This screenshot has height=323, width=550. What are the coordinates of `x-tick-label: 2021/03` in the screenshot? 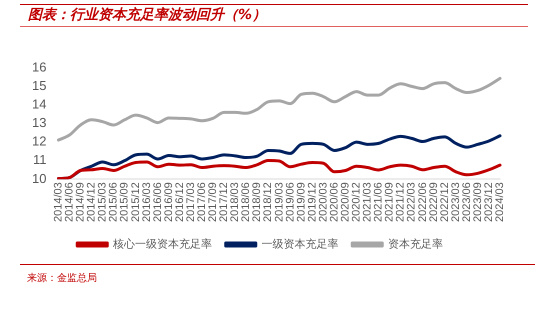 It's located at (368, 202).